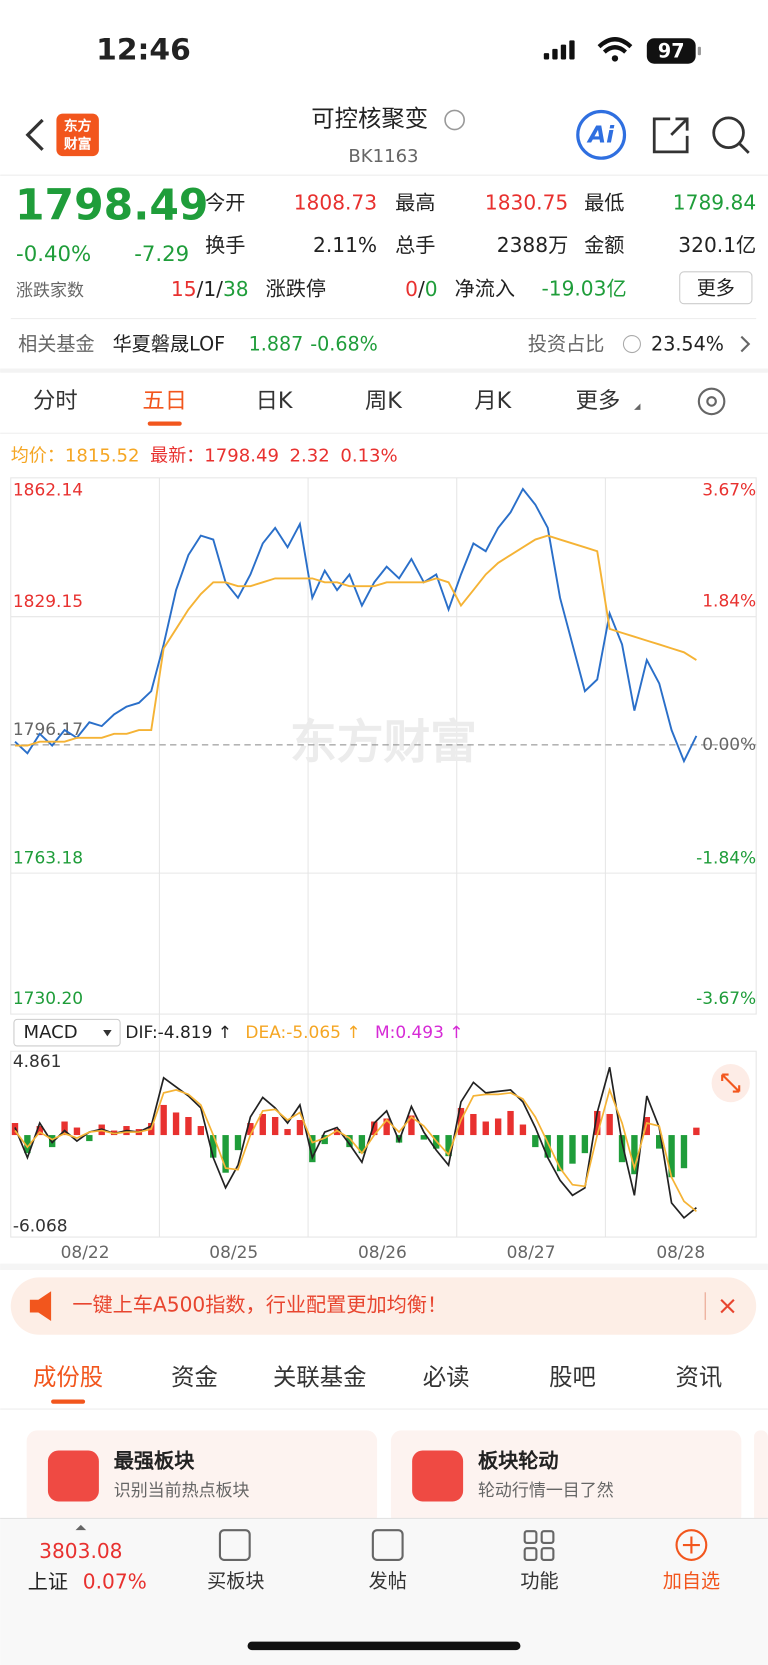 This screenshot has height=1665, width=768. What do you see at coordinates (296, 288) in the screenshot?
I see `limit-label: 涨跌停` at bounding box center [296, 288].